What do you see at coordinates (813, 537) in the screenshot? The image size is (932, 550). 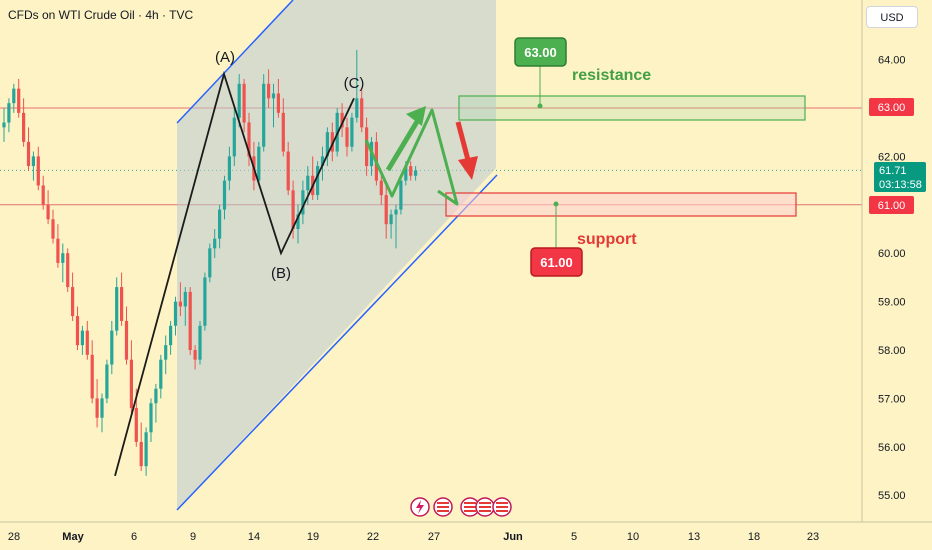 I see `x-tick-label: 23` at bounding box center [813, 537].